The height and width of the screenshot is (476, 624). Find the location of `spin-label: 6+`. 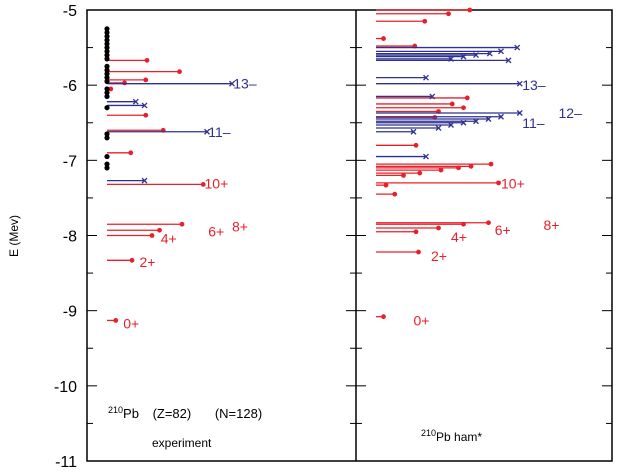

spin-label: 6+ is located at coordinates (503, 230).